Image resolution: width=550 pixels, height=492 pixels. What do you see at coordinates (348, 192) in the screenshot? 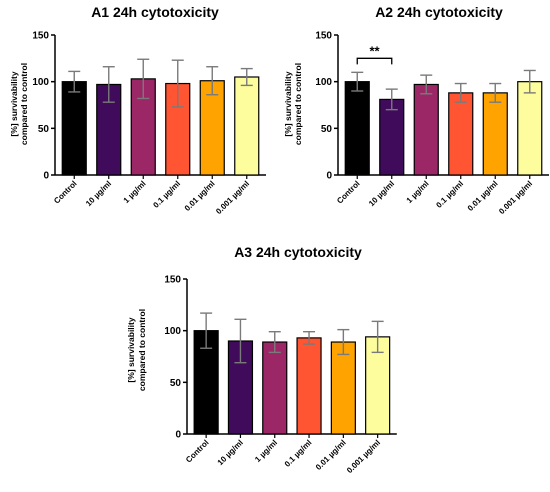
I see `chart-a2-category-label: Control` at bounding box center [348, 192].